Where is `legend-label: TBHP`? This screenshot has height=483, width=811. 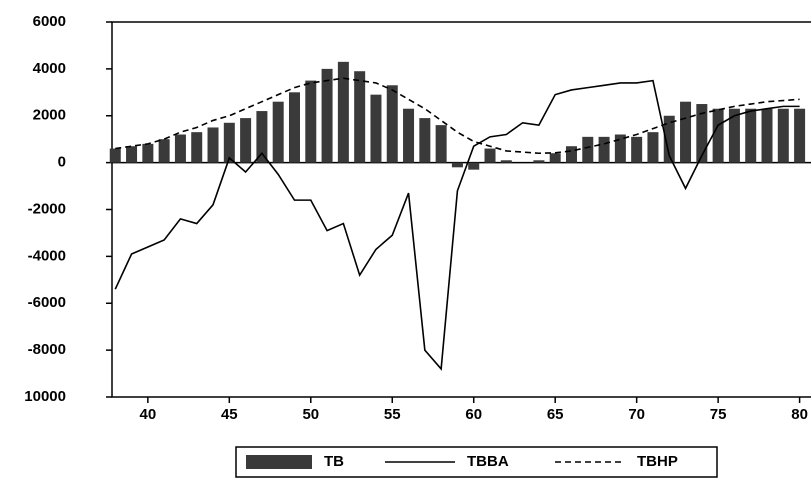 legend-label: TBHP is located at coordinates (657, 461).